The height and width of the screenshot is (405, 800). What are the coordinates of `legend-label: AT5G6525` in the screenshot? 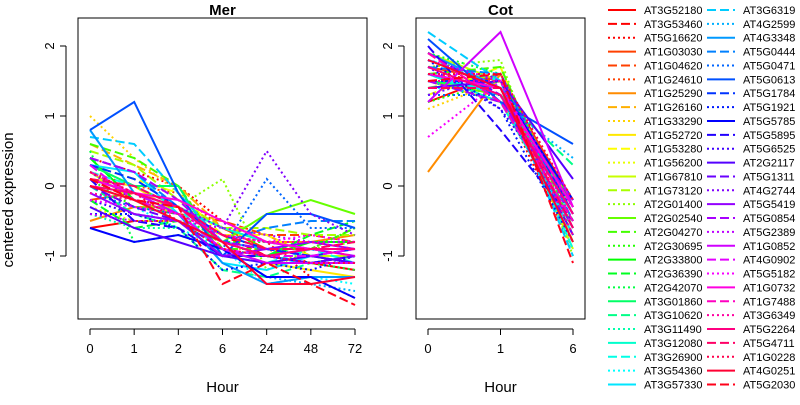 It's located at (769, 150).